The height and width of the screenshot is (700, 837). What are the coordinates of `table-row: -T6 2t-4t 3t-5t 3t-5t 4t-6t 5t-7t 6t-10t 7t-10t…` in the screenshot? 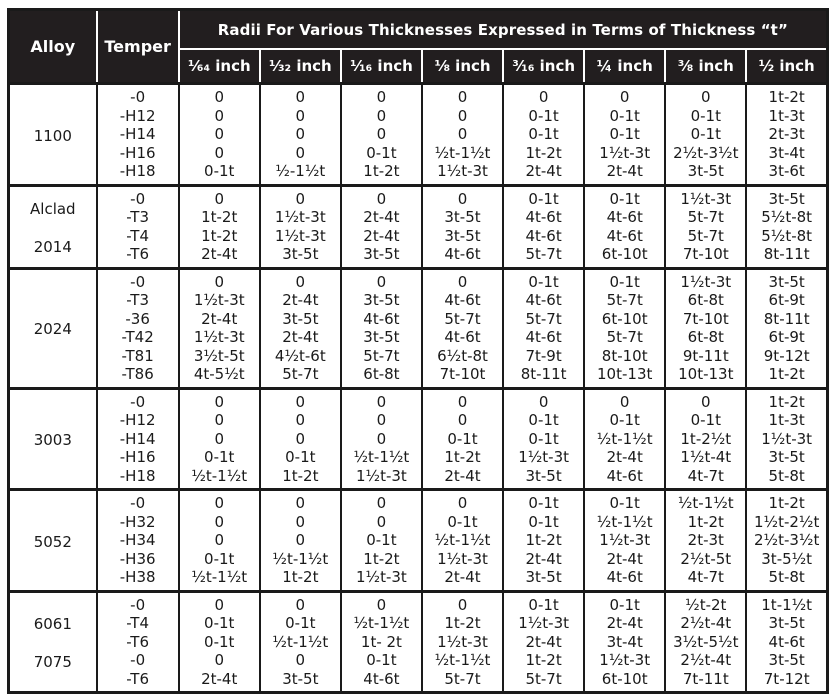 It's located at (418, 256).